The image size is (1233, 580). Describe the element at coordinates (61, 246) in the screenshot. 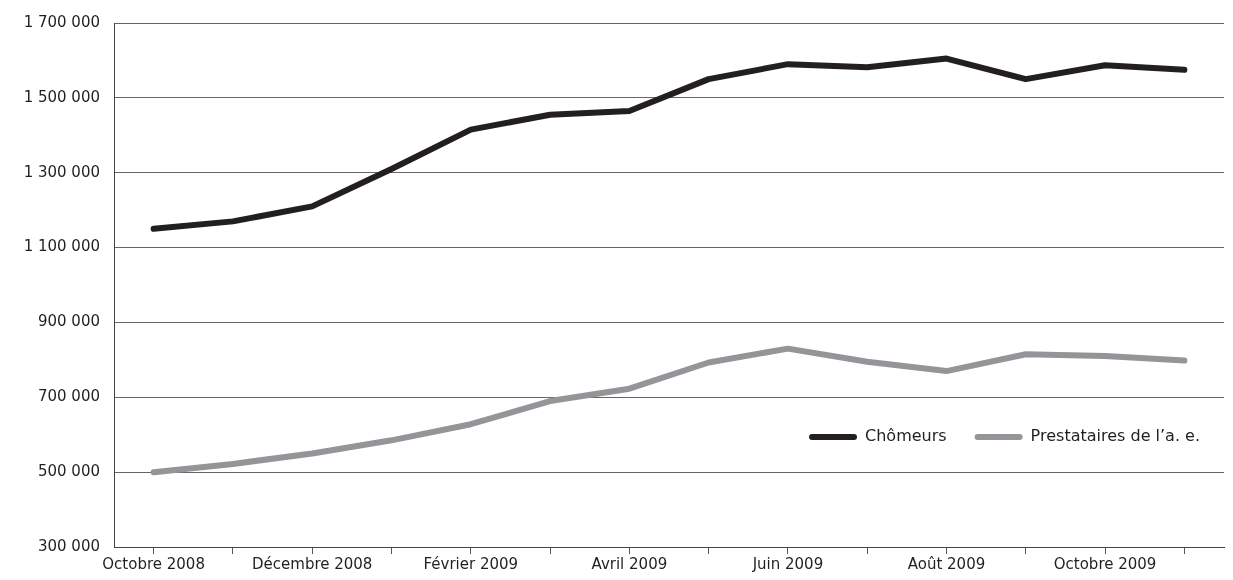

I see `y-tick-label: 1 100 000` at that location.